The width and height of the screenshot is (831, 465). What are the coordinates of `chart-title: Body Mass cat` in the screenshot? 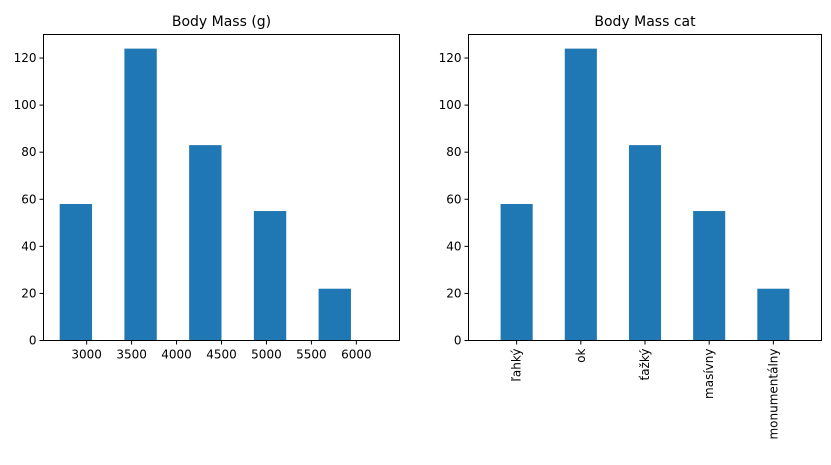 It's located at (645, 22).